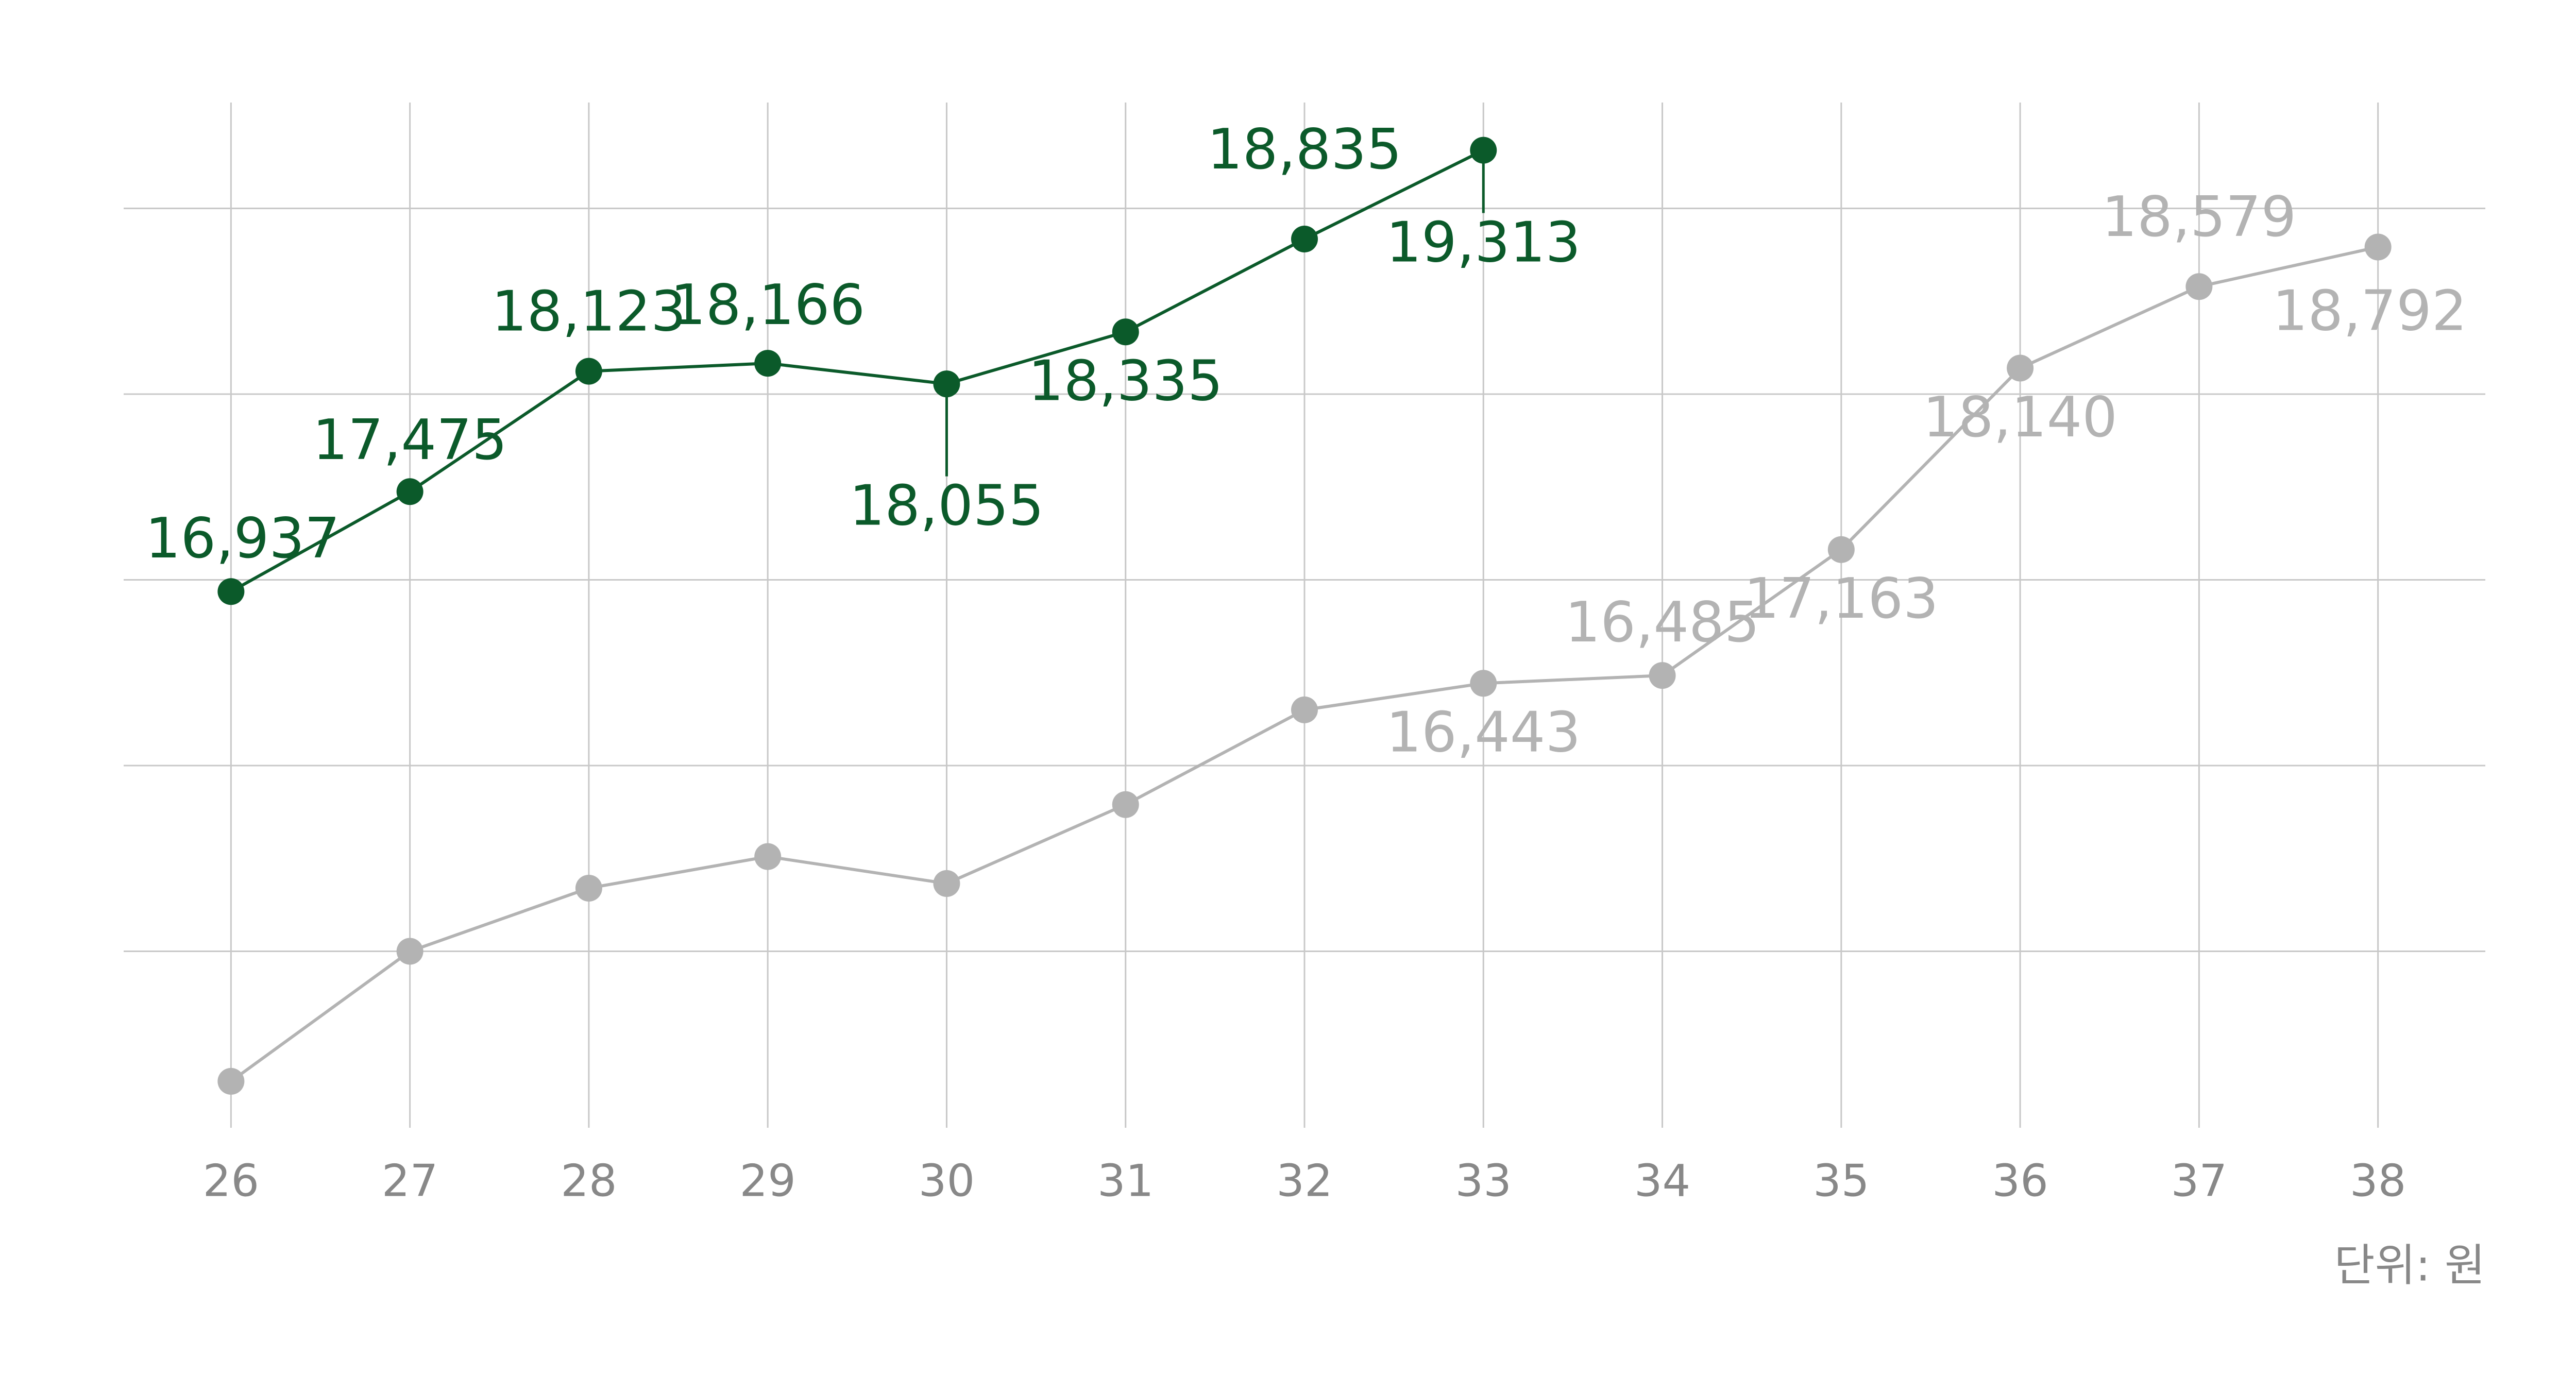 This screenshot has height=1391, width=2576. What do you see at coordinates (767, 305) in the screenshot?
I see `data-label: 18,166` at bounding box center [767, 305].